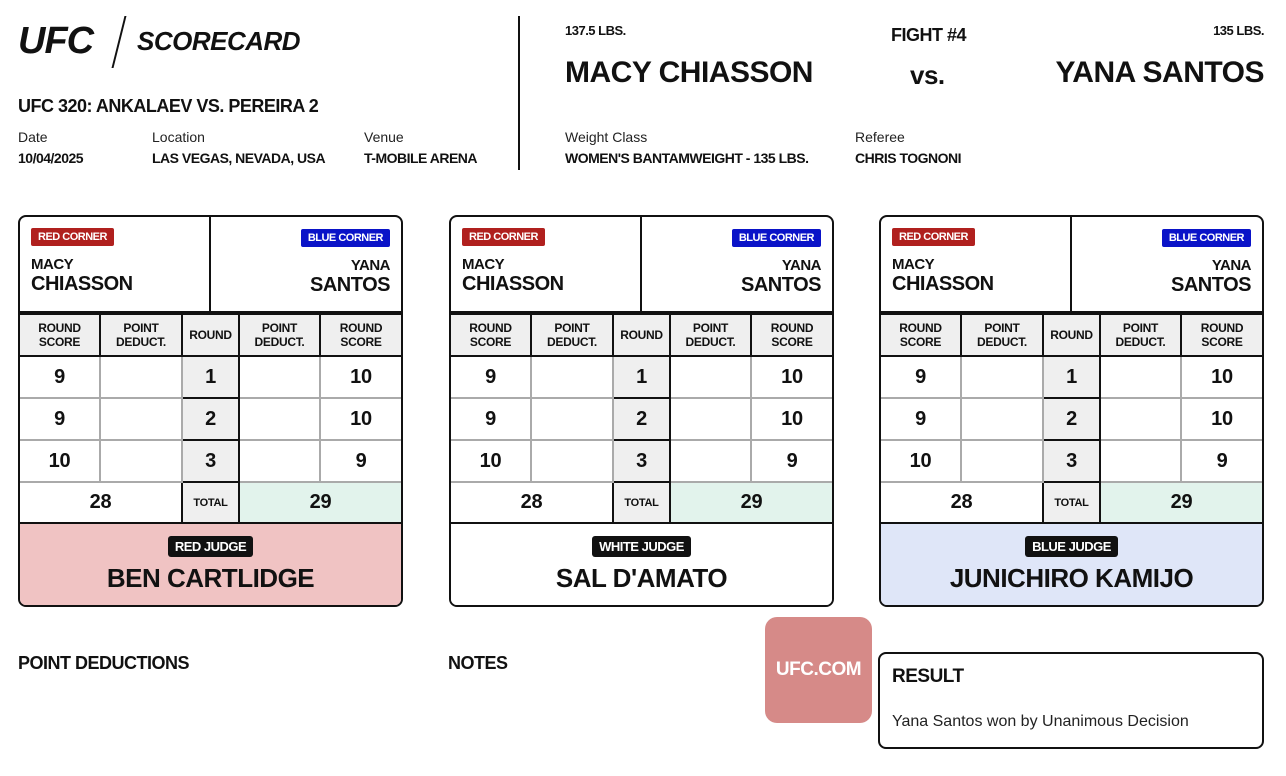 This screenshot has height=776, width=1286. I want to click on judge-name: JUNICHIRO KAMIJO, so click(1071, 578).